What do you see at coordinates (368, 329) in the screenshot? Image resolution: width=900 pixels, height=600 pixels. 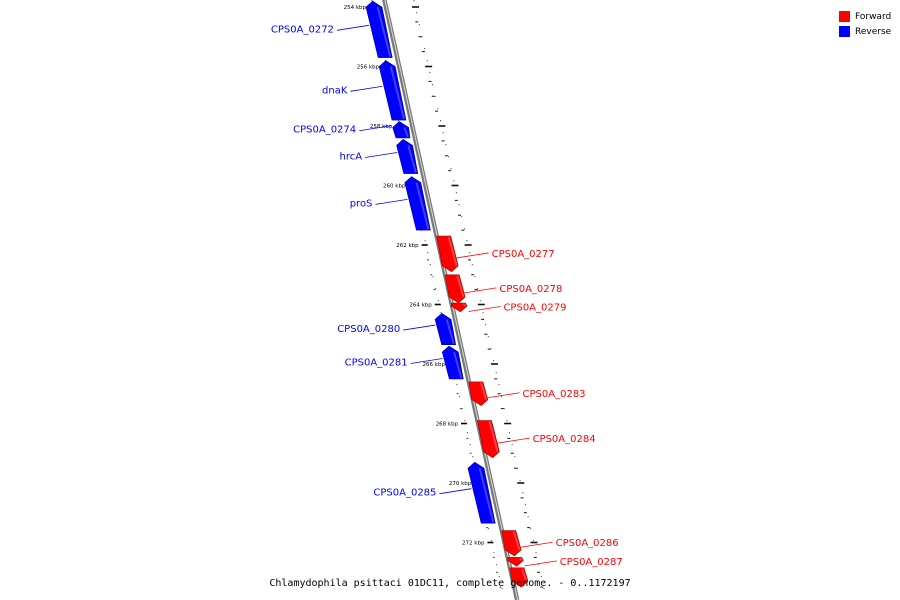 I see `gene-label: CPS0A_0280` at bounding box center [368, 329].